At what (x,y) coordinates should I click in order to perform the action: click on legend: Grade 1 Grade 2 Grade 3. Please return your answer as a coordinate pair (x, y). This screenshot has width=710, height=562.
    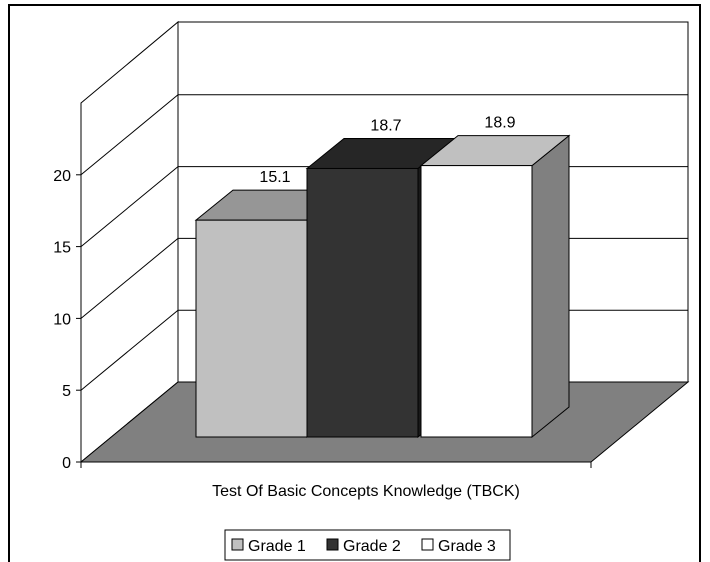
    Looking at the image, I should click on (367, 545).